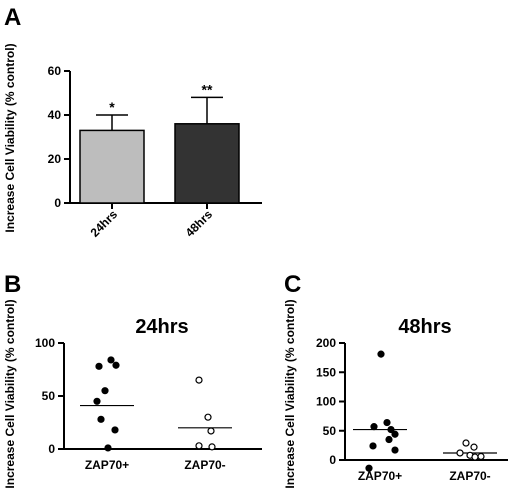  What do you see at coordinates (112, 107) in the screenshot?
I see `significance-marker: *` at bounding box center [112, 107].